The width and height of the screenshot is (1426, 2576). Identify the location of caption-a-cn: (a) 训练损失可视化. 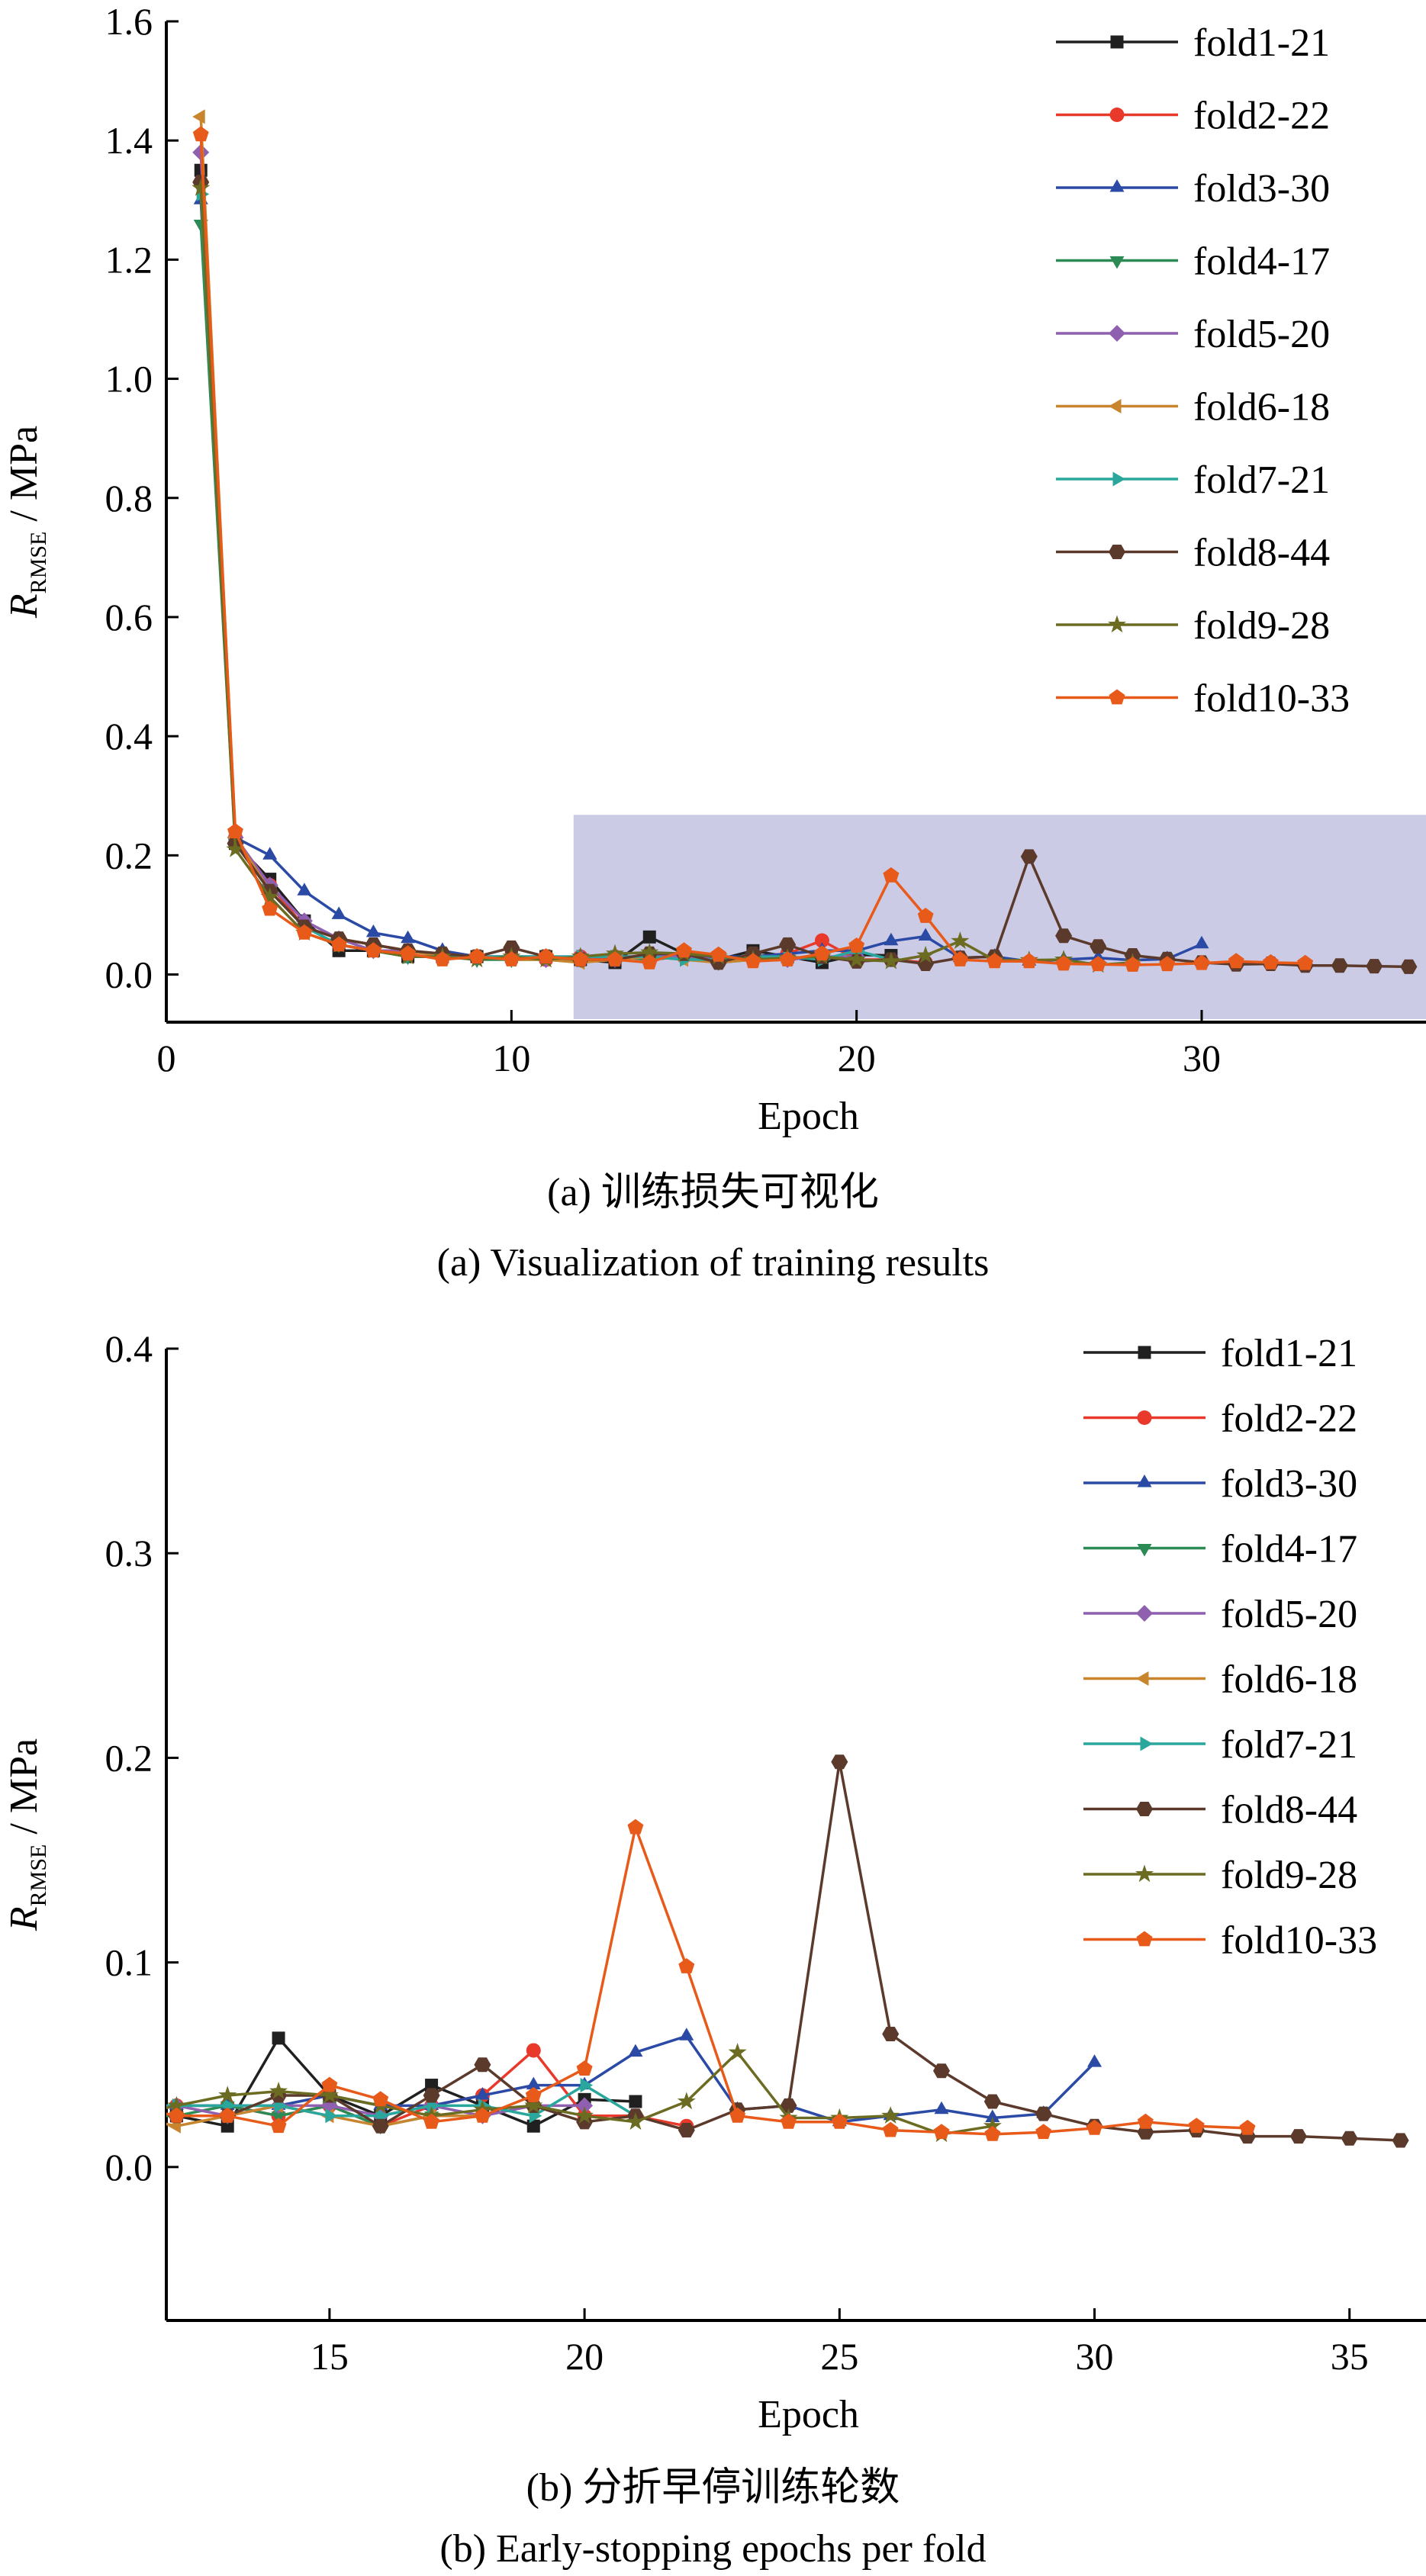
(713, 1192).